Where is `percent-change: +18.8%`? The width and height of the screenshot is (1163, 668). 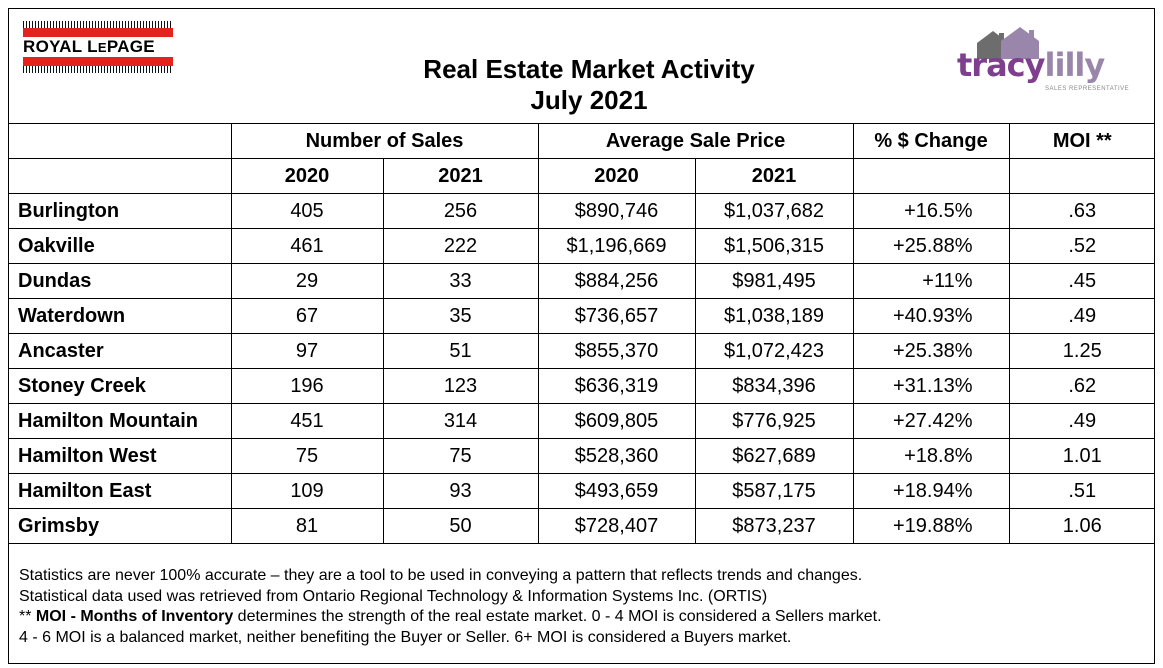 percent-change: +18.8% is located at coordinates (931, 456).